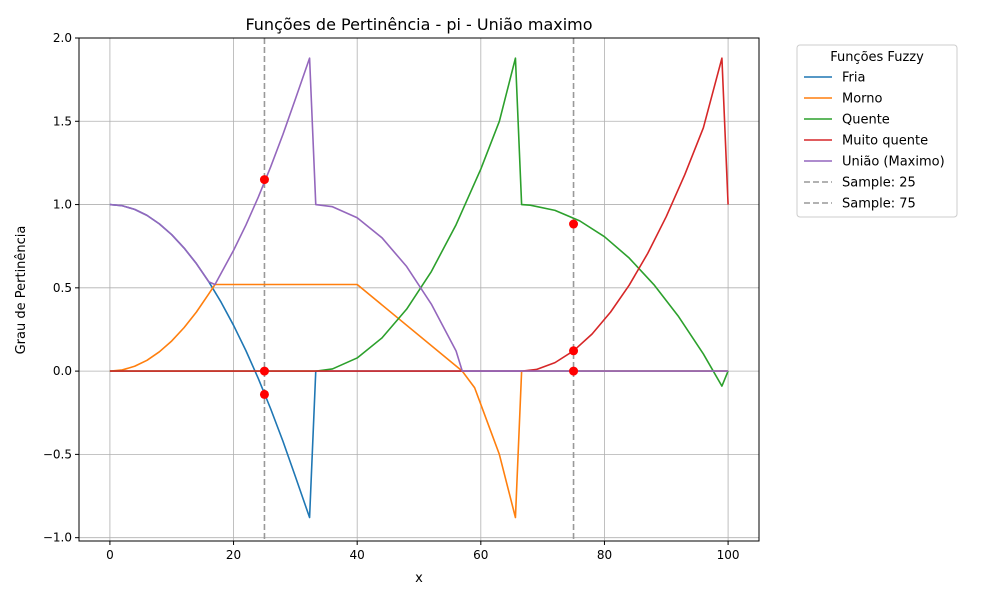 The height and width of the screenshot is (600, 1000). What do you see at coordinates (879, 204) in the screenshot?
I see `legend-label-sample-75: Sample: 75` at bounding box center [879, 204].